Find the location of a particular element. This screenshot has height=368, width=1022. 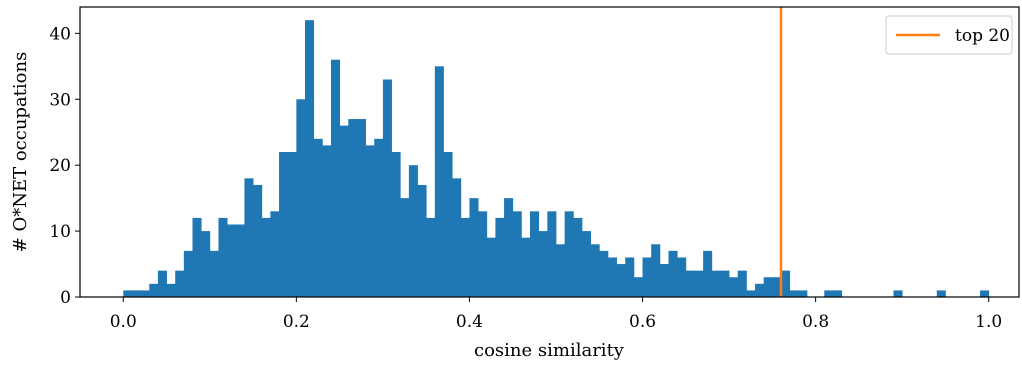

legend-box is located at coordinates (949, 35).